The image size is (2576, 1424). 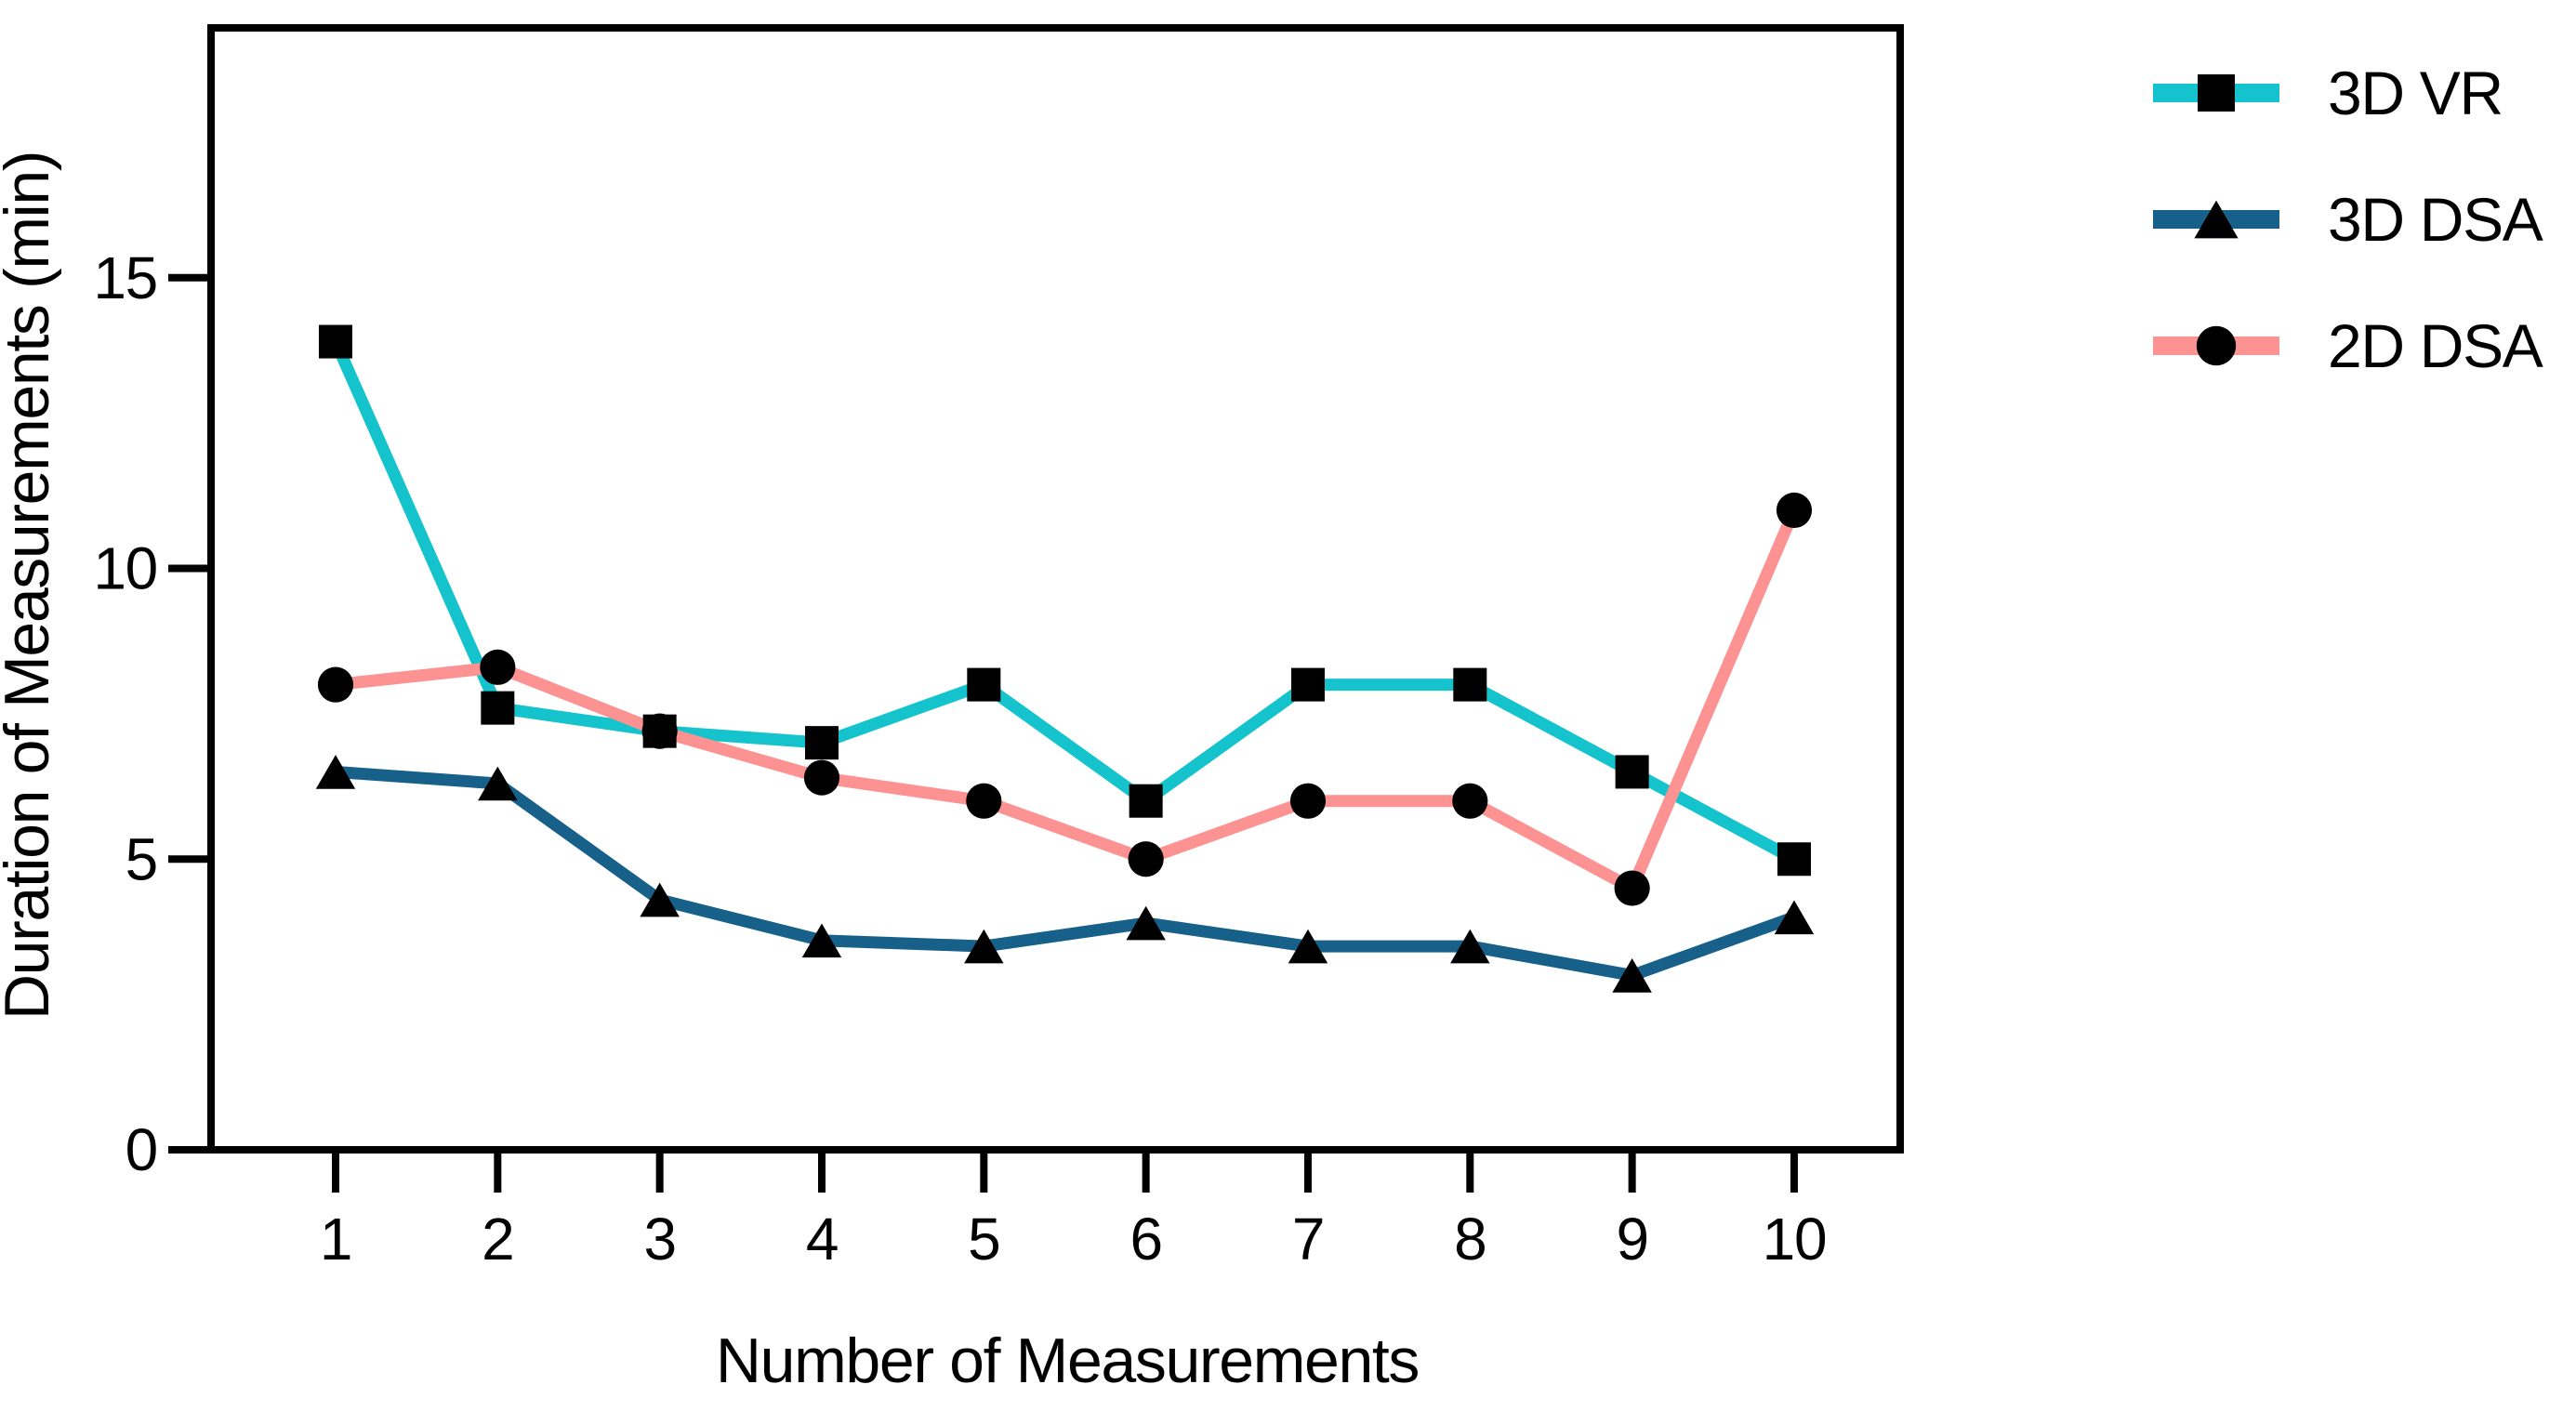 What do you see at coordinates (2216, 93) in the screenshot?
I see `square-marker-icon` at bounding box center [2216, 93].